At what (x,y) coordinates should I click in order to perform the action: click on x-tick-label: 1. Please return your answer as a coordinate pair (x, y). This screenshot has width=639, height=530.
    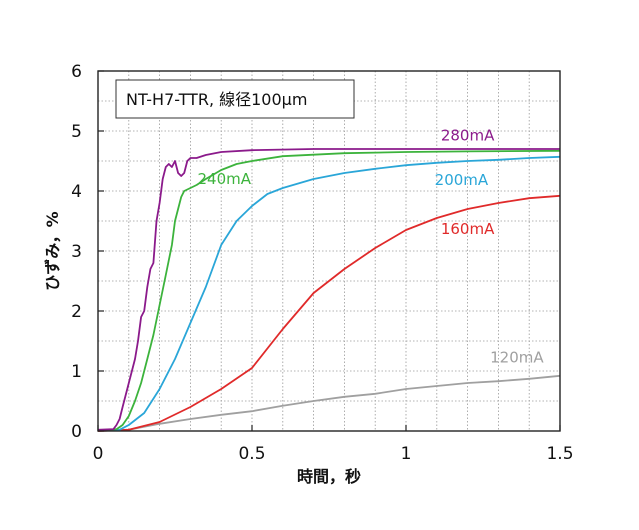
    Looking at the image, I should click on (406, 454).